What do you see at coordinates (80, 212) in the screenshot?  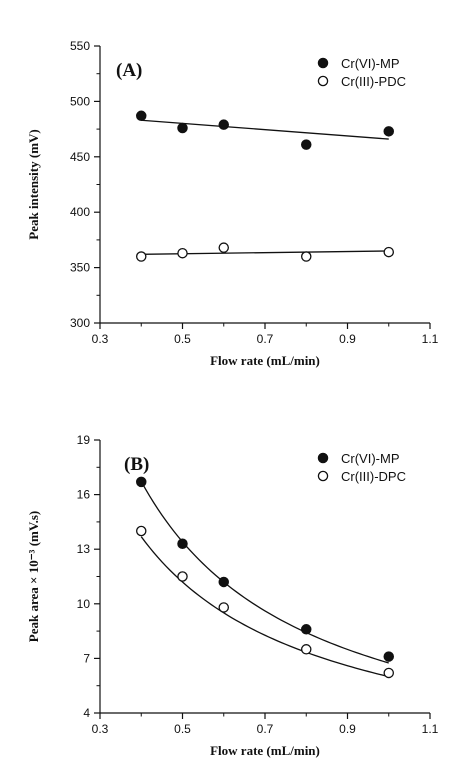 I see `y-tick-label: 400` at bounding box center [80, 212].